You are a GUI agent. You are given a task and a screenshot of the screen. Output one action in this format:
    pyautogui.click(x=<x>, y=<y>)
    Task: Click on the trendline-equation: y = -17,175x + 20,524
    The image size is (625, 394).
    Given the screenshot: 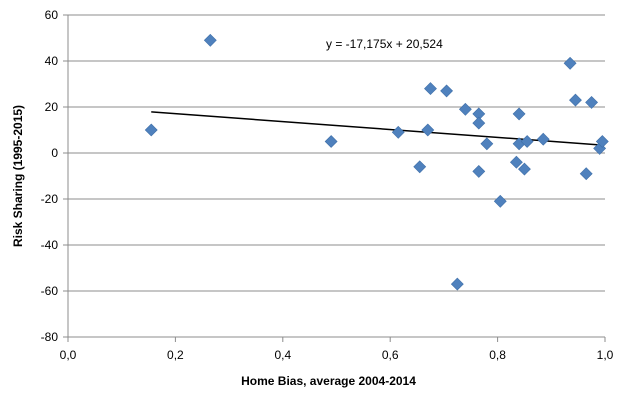 What is the action you would take?
    pyautogui.click(x=384, y=44)
    